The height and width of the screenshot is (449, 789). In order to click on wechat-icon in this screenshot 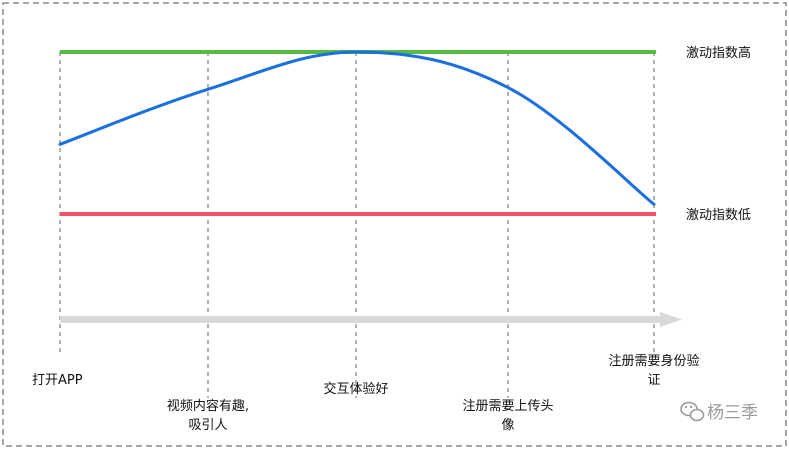, I will do `click(692, 411)`.